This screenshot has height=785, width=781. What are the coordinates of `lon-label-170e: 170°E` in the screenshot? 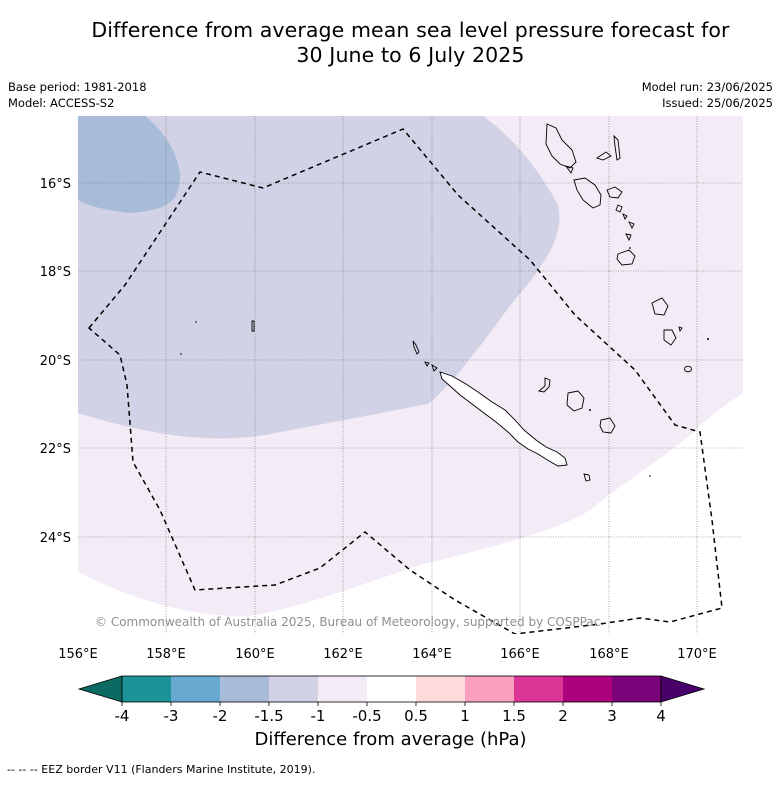 It's located at (697, 654).